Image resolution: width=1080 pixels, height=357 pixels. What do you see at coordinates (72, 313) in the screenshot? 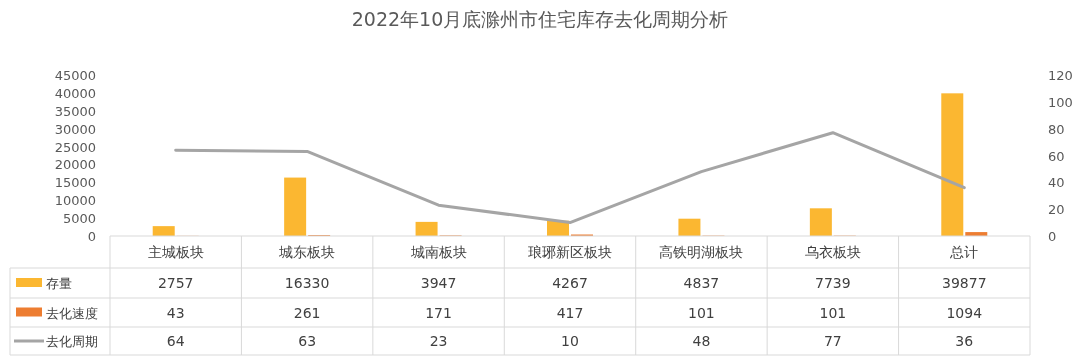
I see `legend-label: 去化速度` at bounding box center [72, 313].